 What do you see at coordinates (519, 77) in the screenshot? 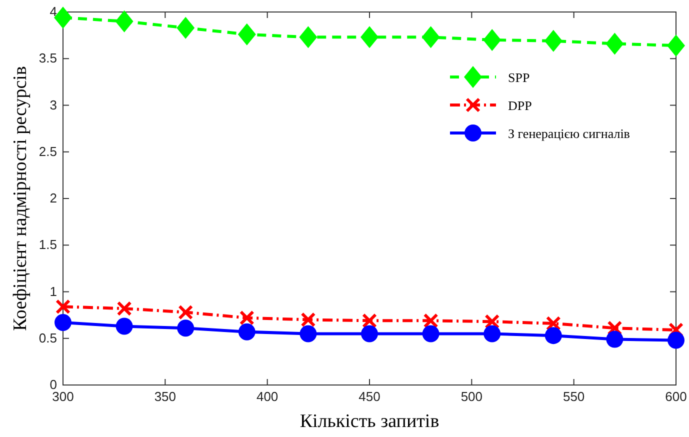
I see `legend-label: SPP` at bounding box center [519, 77].